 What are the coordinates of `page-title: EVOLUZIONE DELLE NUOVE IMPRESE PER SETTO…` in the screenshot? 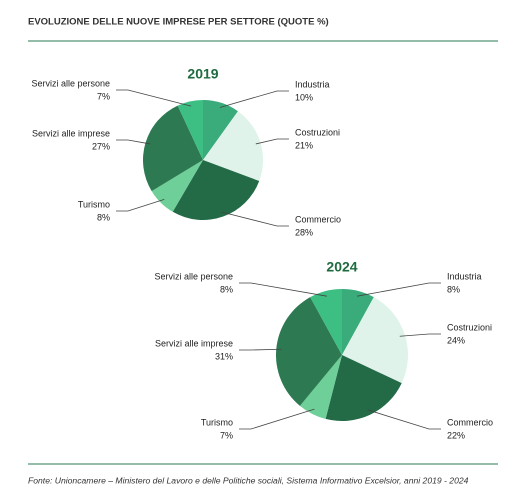 It's located at (178, 22).